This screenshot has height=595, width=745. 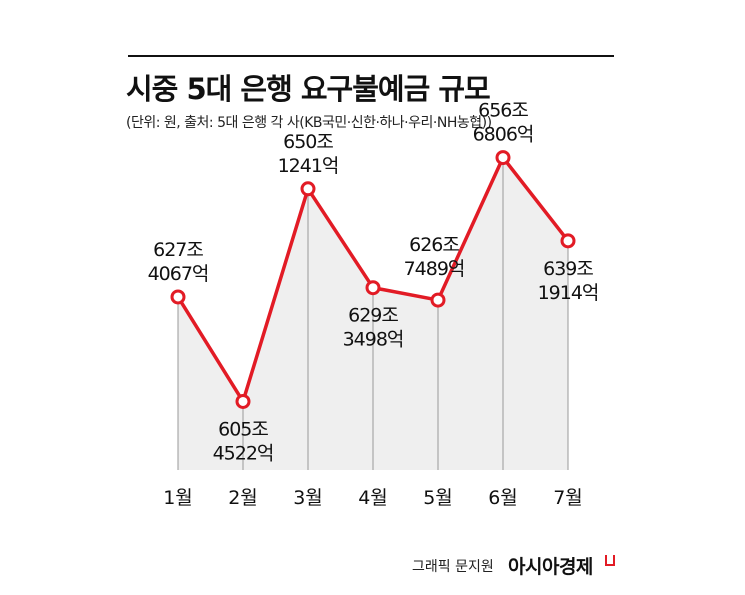 I want to click on value-label-jo-7: 639조, so click(x=568, y=269).